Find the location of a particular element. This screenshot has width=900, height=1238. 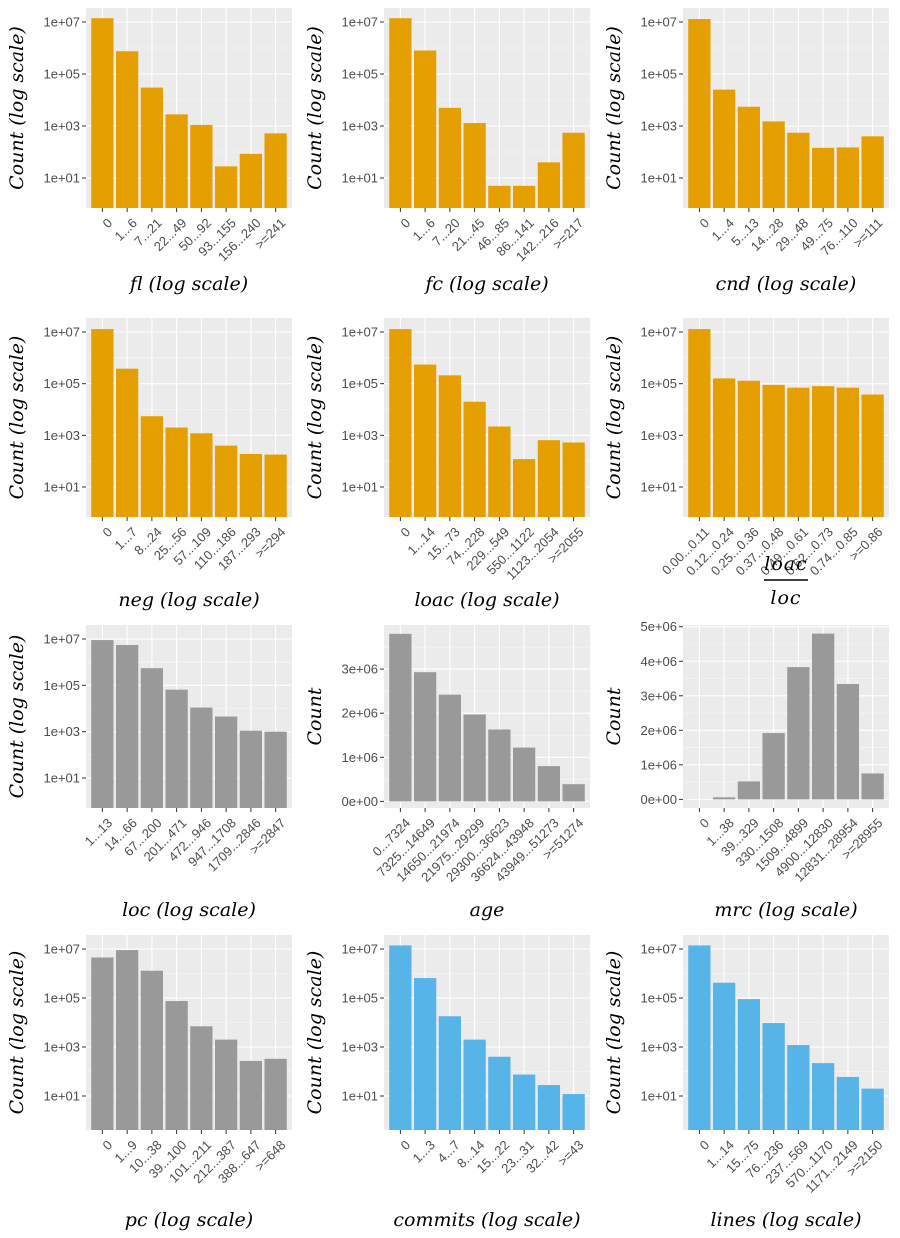

x-axis-label: lines (log scale) is located at coordinates (785, 1220).